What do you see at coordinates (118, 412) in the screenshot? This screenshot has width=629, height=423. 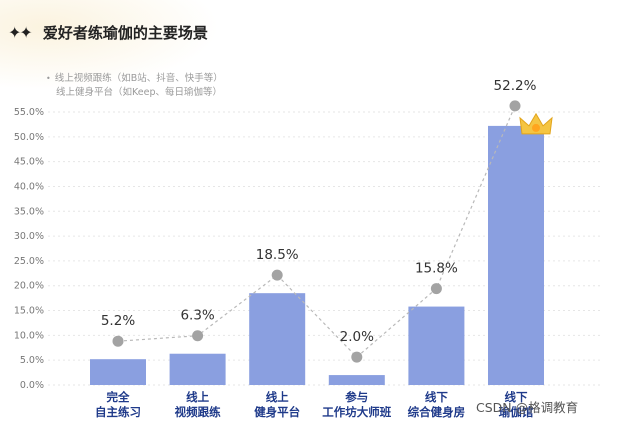 I see `x-category-label: 自主练习` at bounding box center [118, 412].